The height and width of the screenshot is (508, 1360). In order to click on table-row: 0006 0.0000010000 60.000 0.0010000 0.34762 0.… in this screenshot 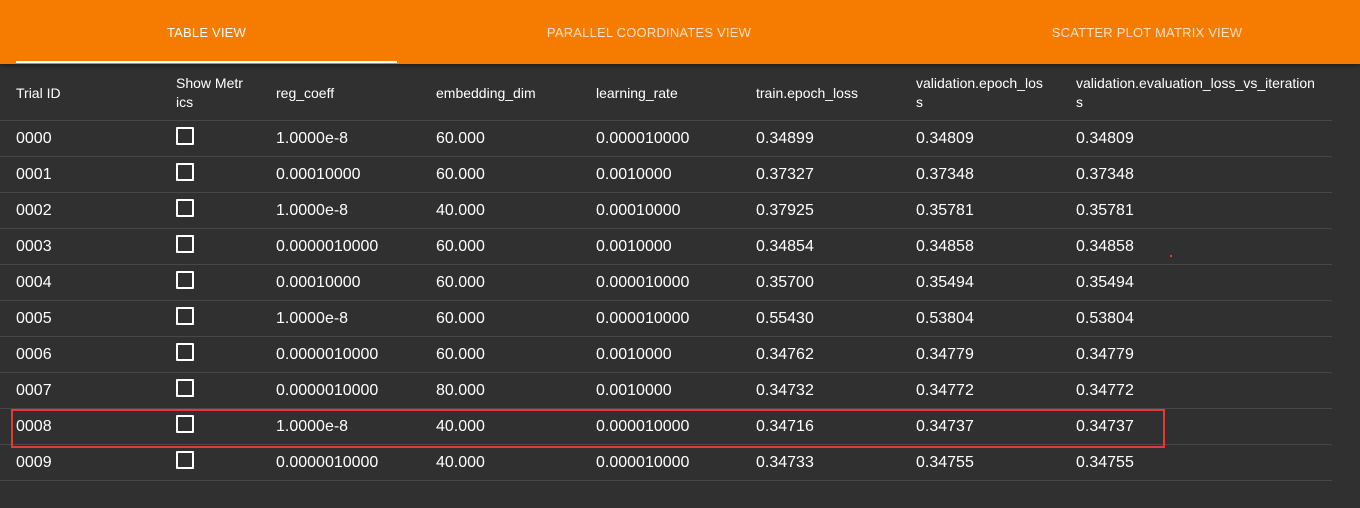, I will do `click(666, 355)`.